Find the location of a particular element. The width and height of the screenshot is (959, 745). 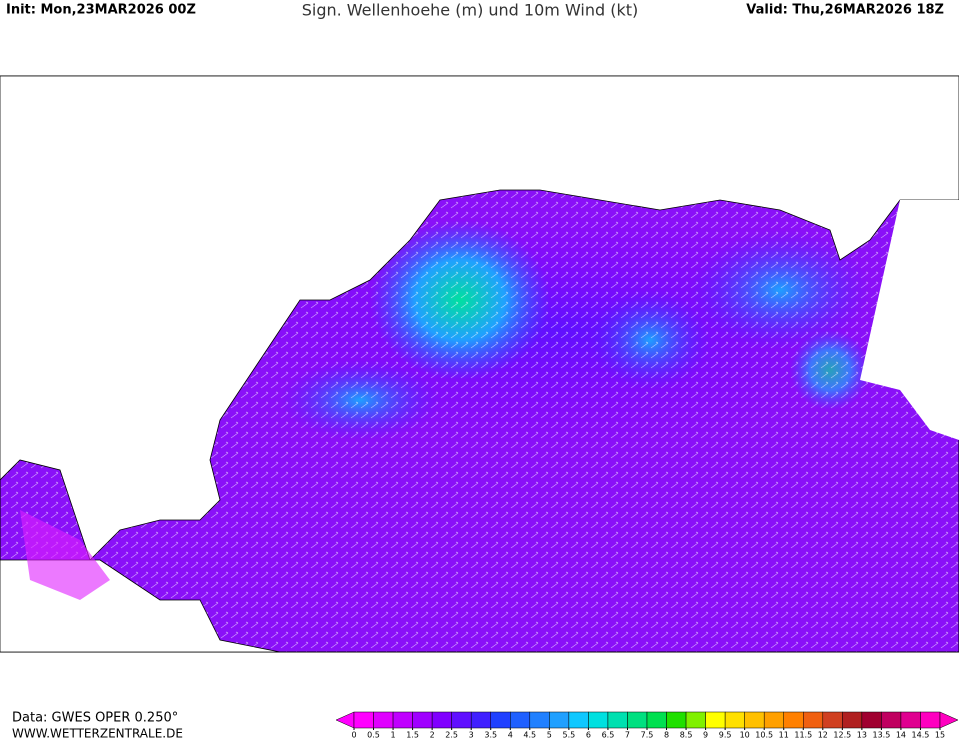

legend-tick-label: 10.5 is located at coordinates (764, 735).